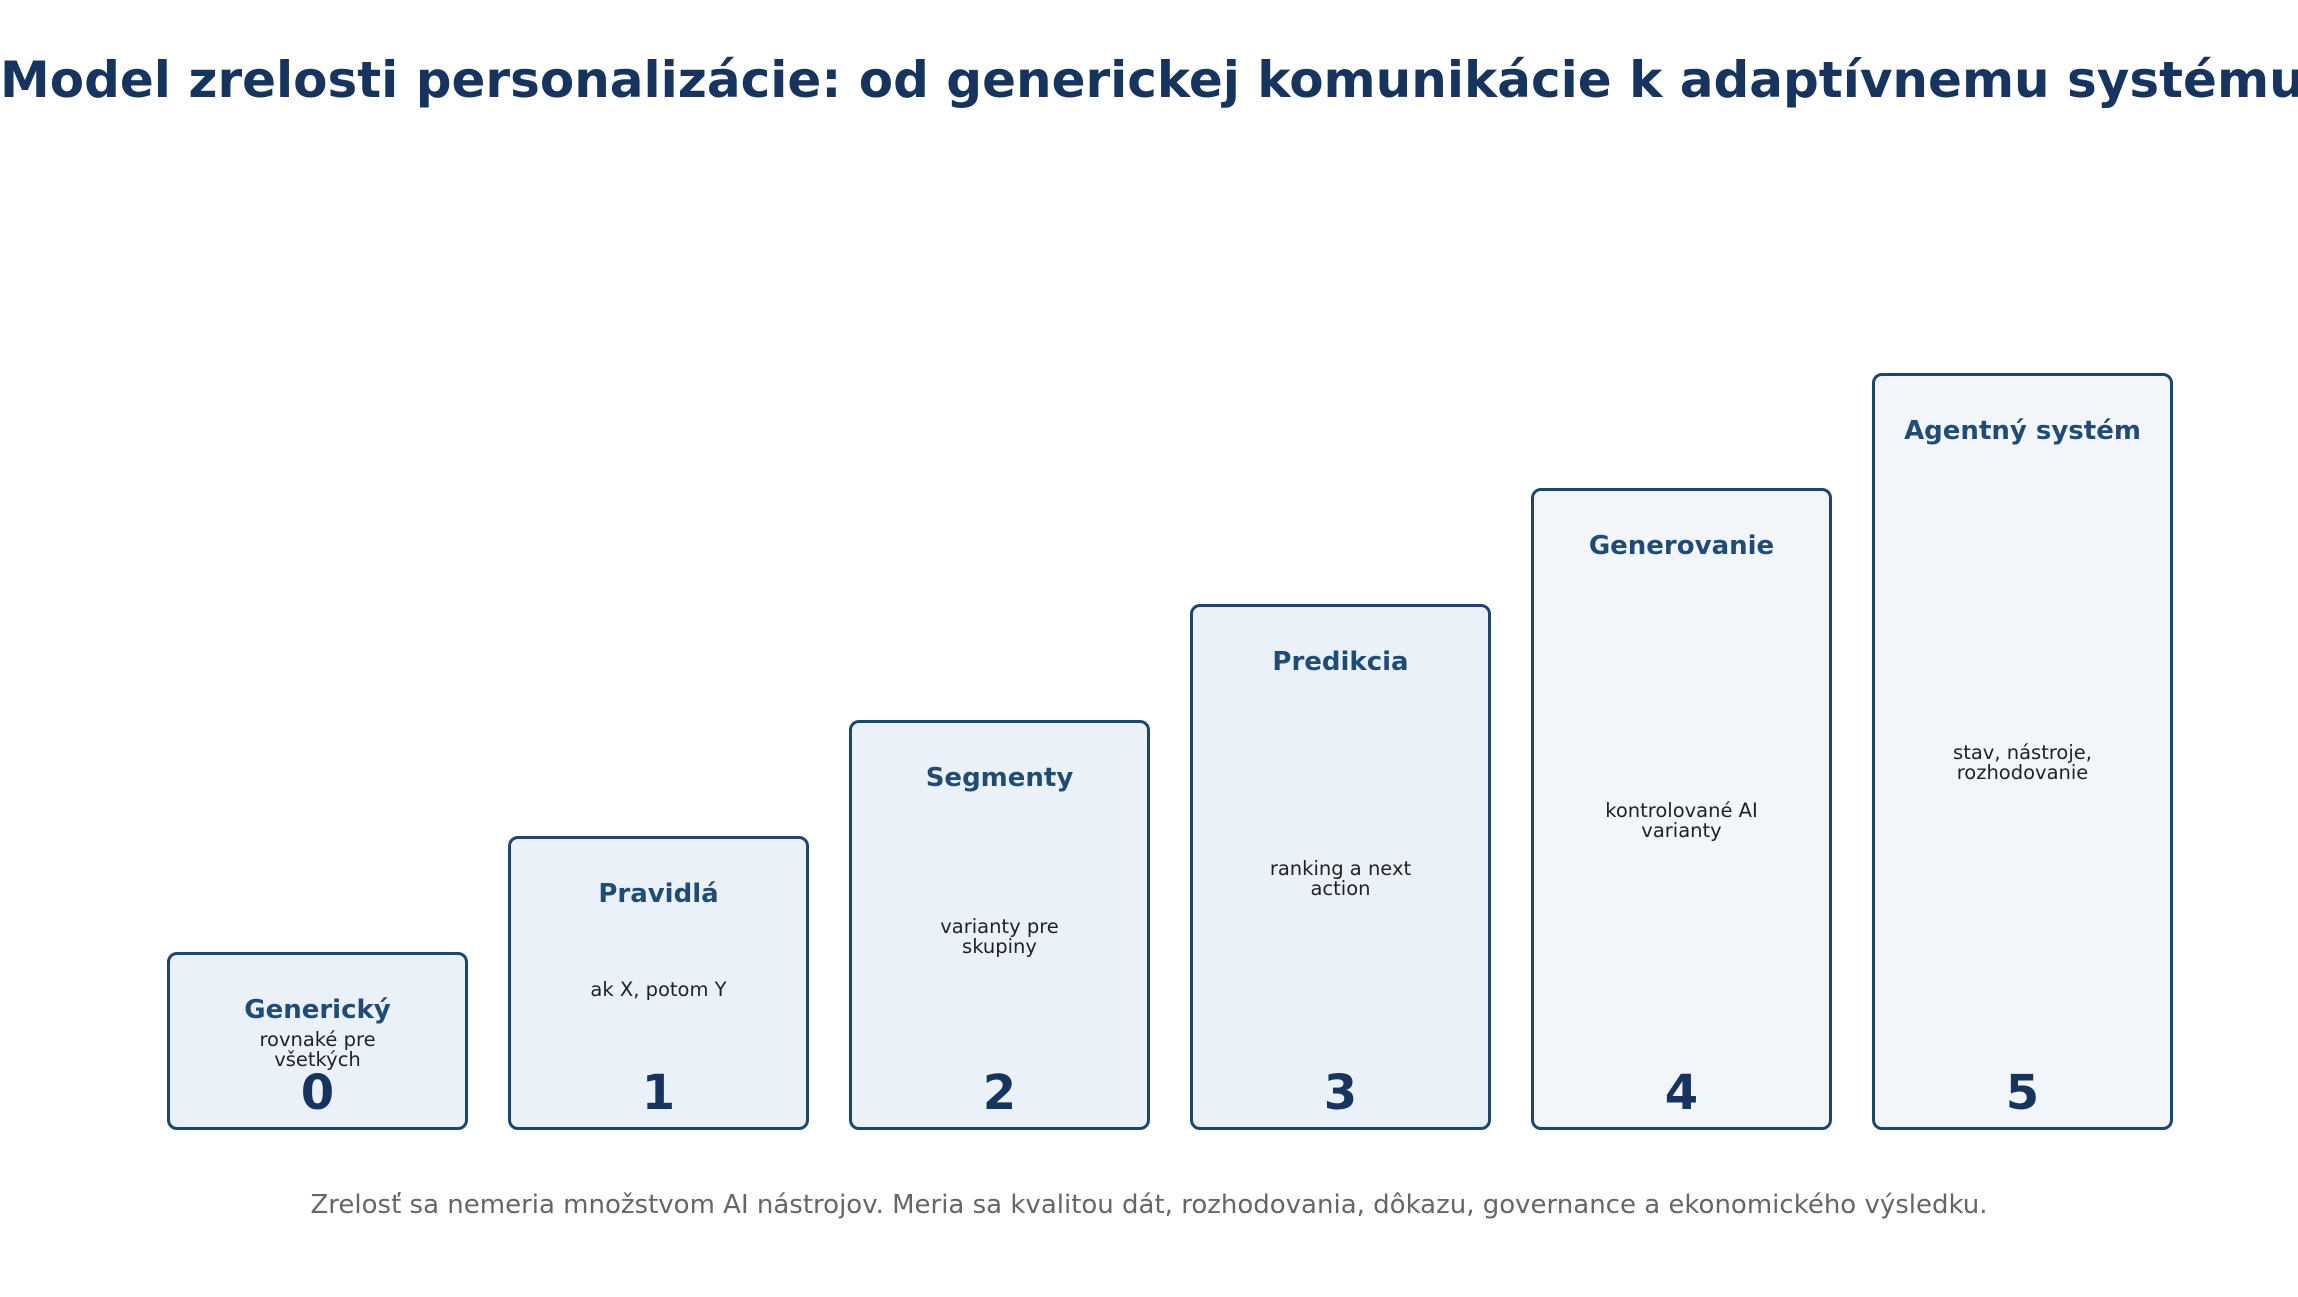 Image resolution: width=2298 pixels, height=1297 pixels. What do you see at coordinates (317, 1059) in the screenshot?
I see `level-description-line: všetkých` at bounding box center [317, 1059].